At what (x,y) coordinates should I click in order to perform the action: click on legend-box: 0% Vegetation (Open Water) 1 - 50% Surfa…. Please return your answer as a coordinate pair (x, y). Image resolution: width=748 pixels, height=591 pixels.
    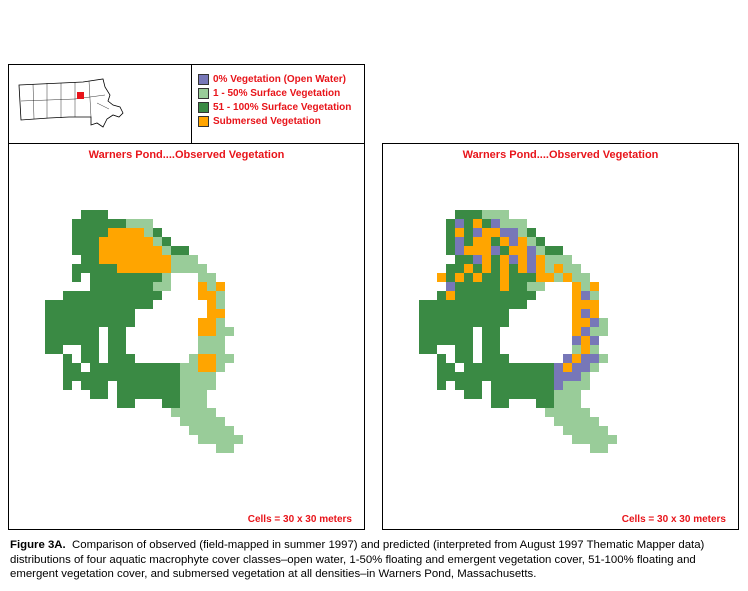
    Looking at the image, I should click on (186, 104).